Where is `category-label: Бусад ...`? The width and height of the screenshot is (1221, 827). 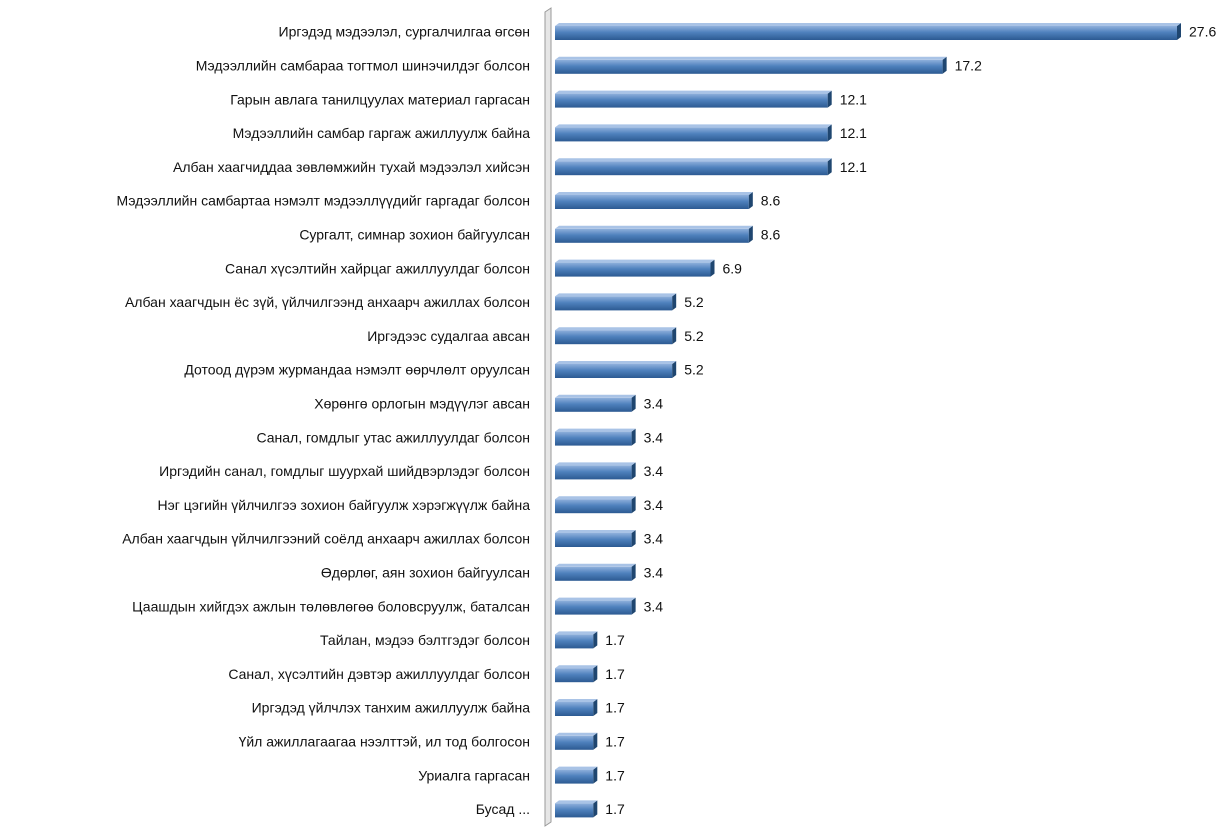 category-label: Бусад ... is located at coordinates (503, 809).